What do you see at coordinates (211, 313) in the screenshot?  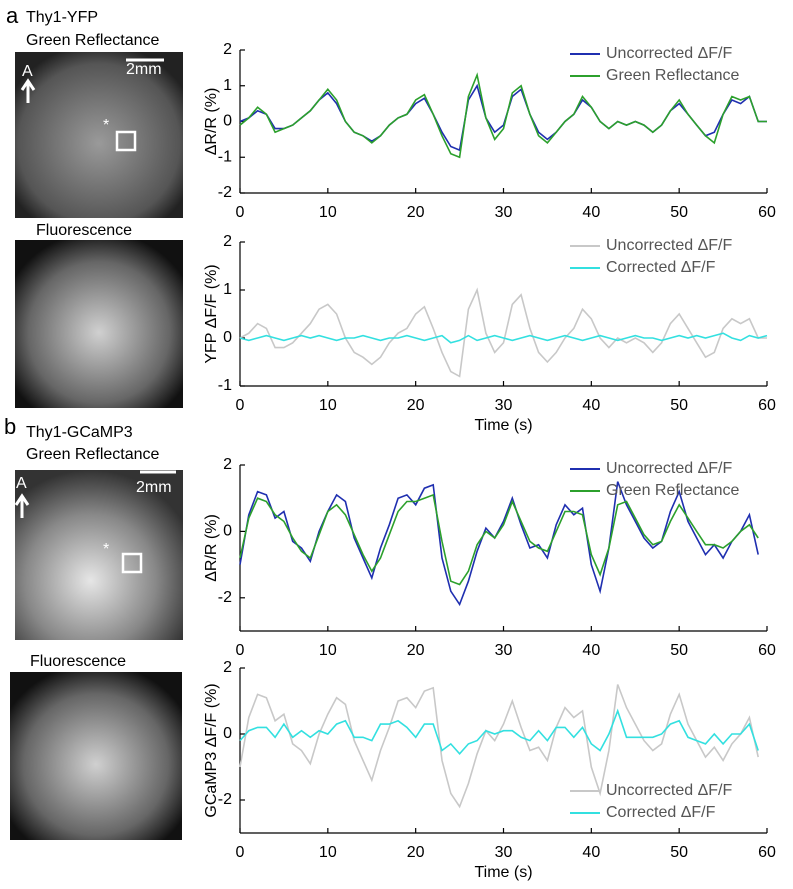 I see `y-axis-label: YFP ΔF/F (%)` at bounding box center [211, 313].